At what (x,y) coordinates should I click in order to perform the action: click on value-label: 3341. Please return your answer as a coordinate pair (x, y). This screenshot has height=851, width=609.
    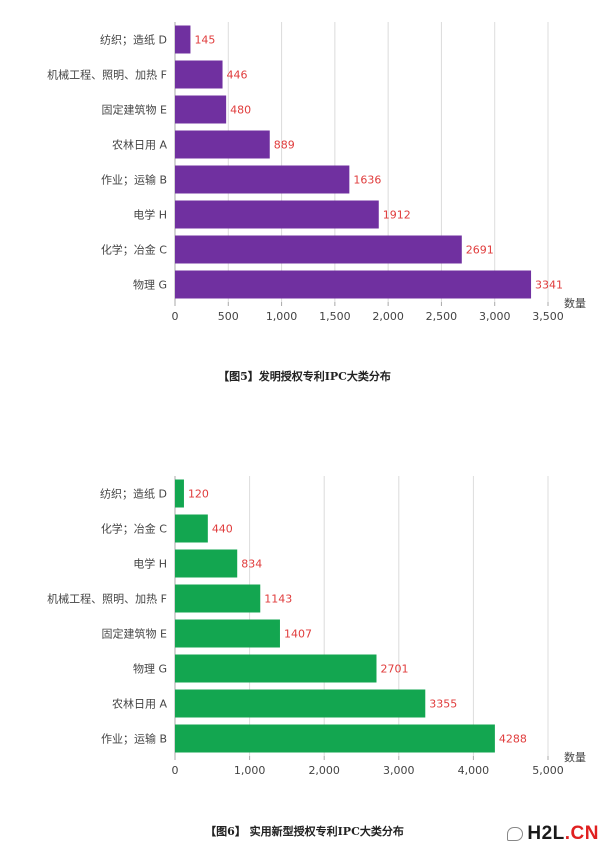
    Looking at the image, I should click on (549, 285).